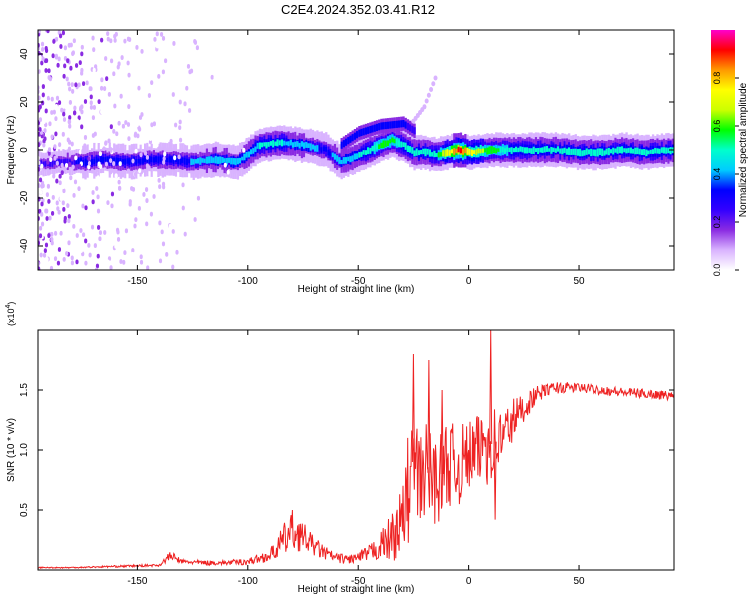 The width and height of the screenshot is (750, 605). Describe the element at coordinates (358, 581) in the screenshot. I see `x-tick-label: -50` at that location.